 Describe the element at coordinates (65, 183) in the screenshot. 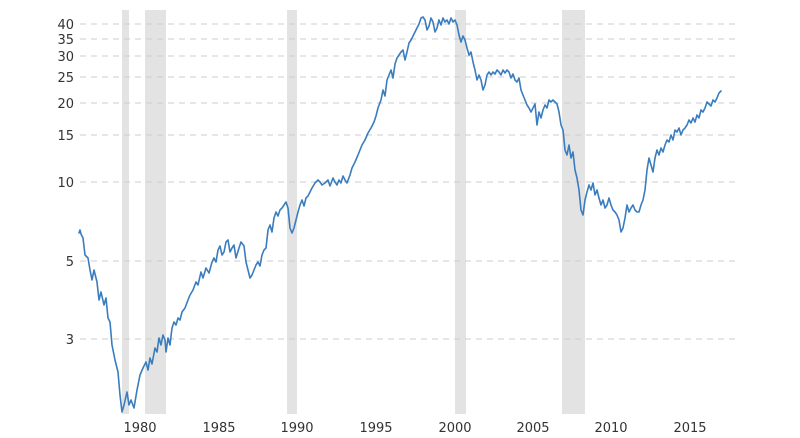

I see `y-tick-label: 10` at that location.